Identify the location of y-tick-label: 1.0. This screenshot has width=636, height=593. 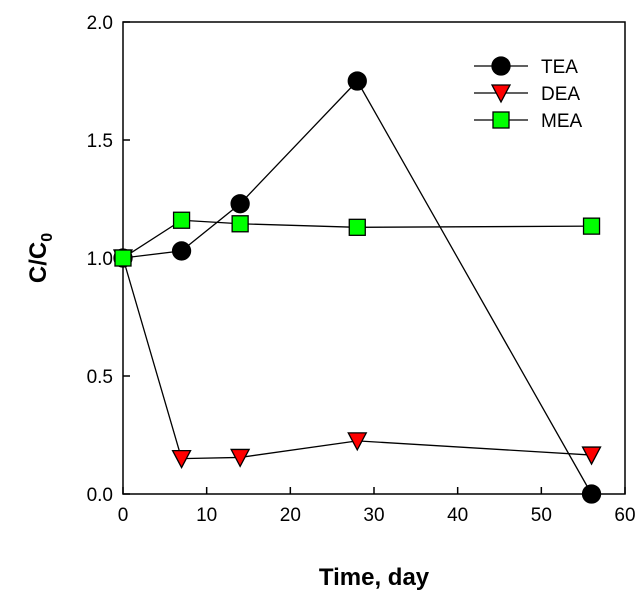
(100, 259).